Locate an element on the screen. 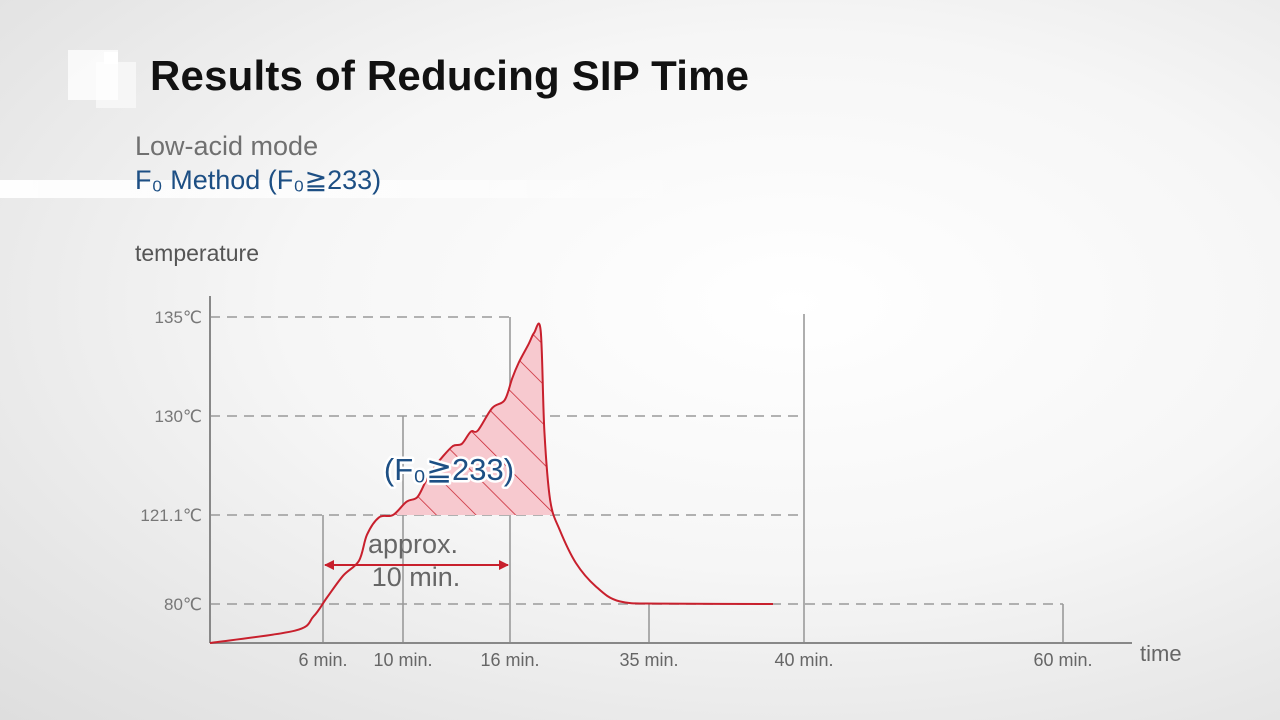  x-tick-label: 16 min. is located at coordinates (509, 660).